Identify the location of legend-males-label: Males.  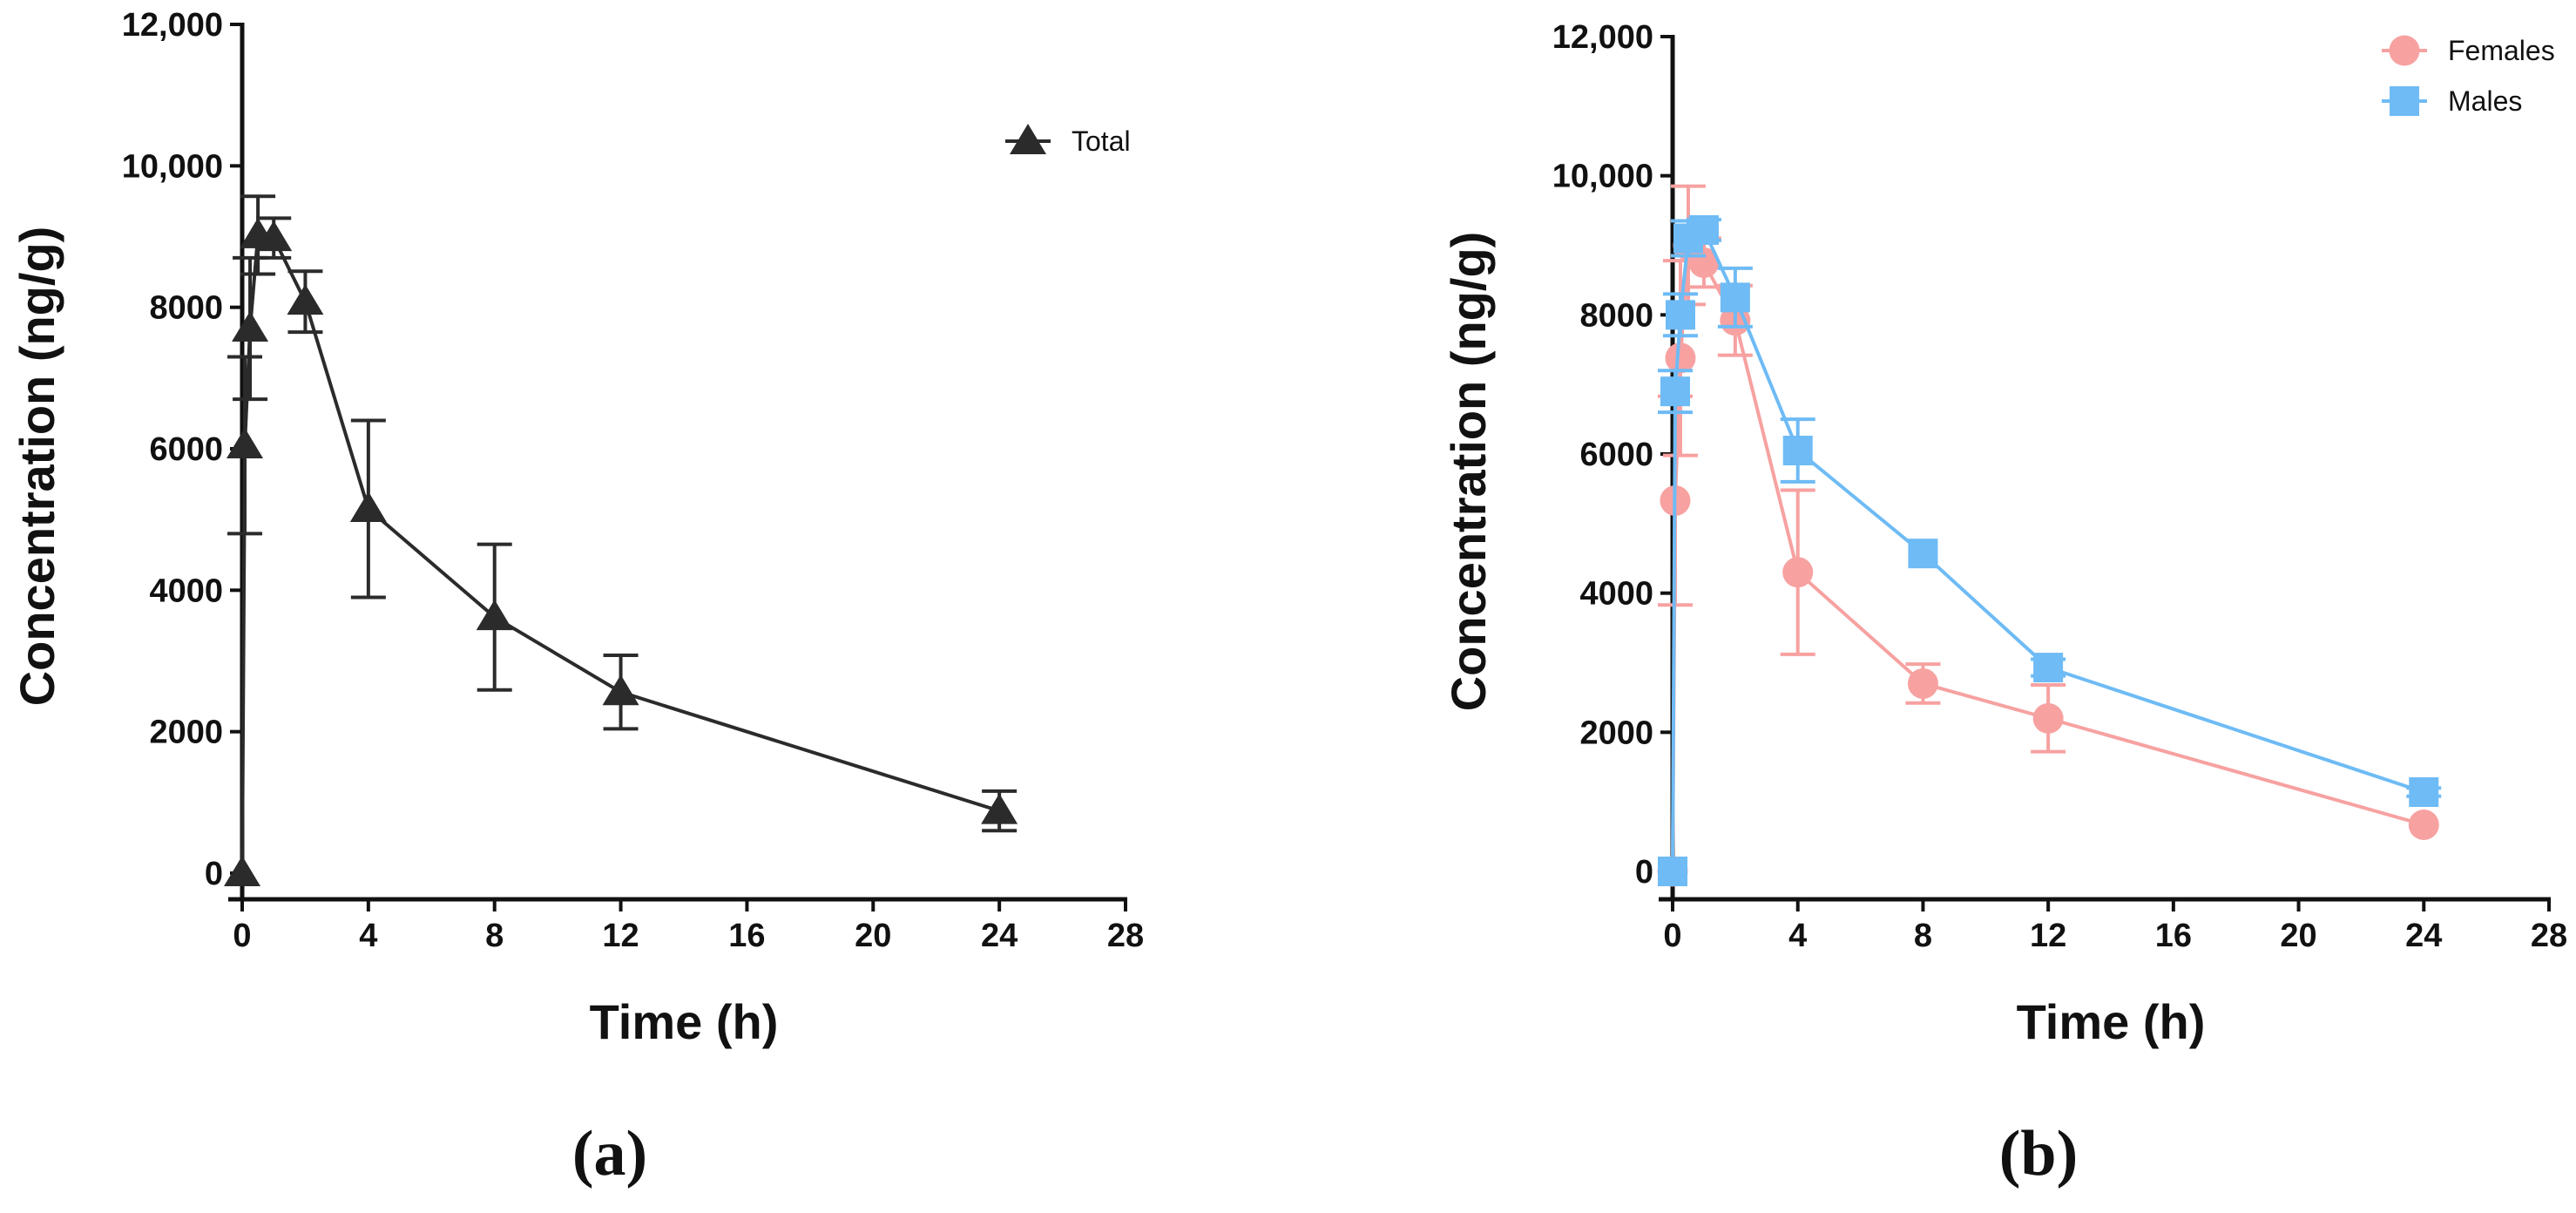
(2485, 101).